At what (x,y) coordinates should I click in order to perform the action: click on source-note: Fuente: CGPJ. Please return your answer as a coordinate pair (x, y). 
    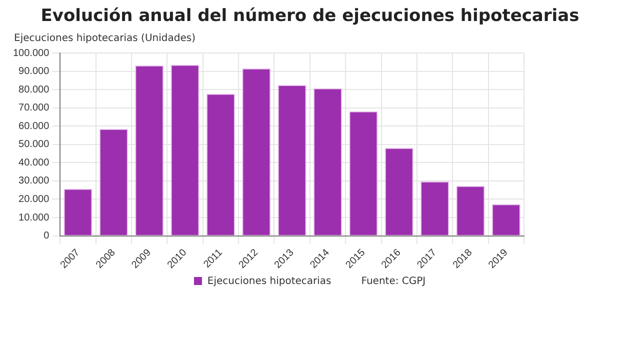
    Looking at the image, I should click on (393, 281).